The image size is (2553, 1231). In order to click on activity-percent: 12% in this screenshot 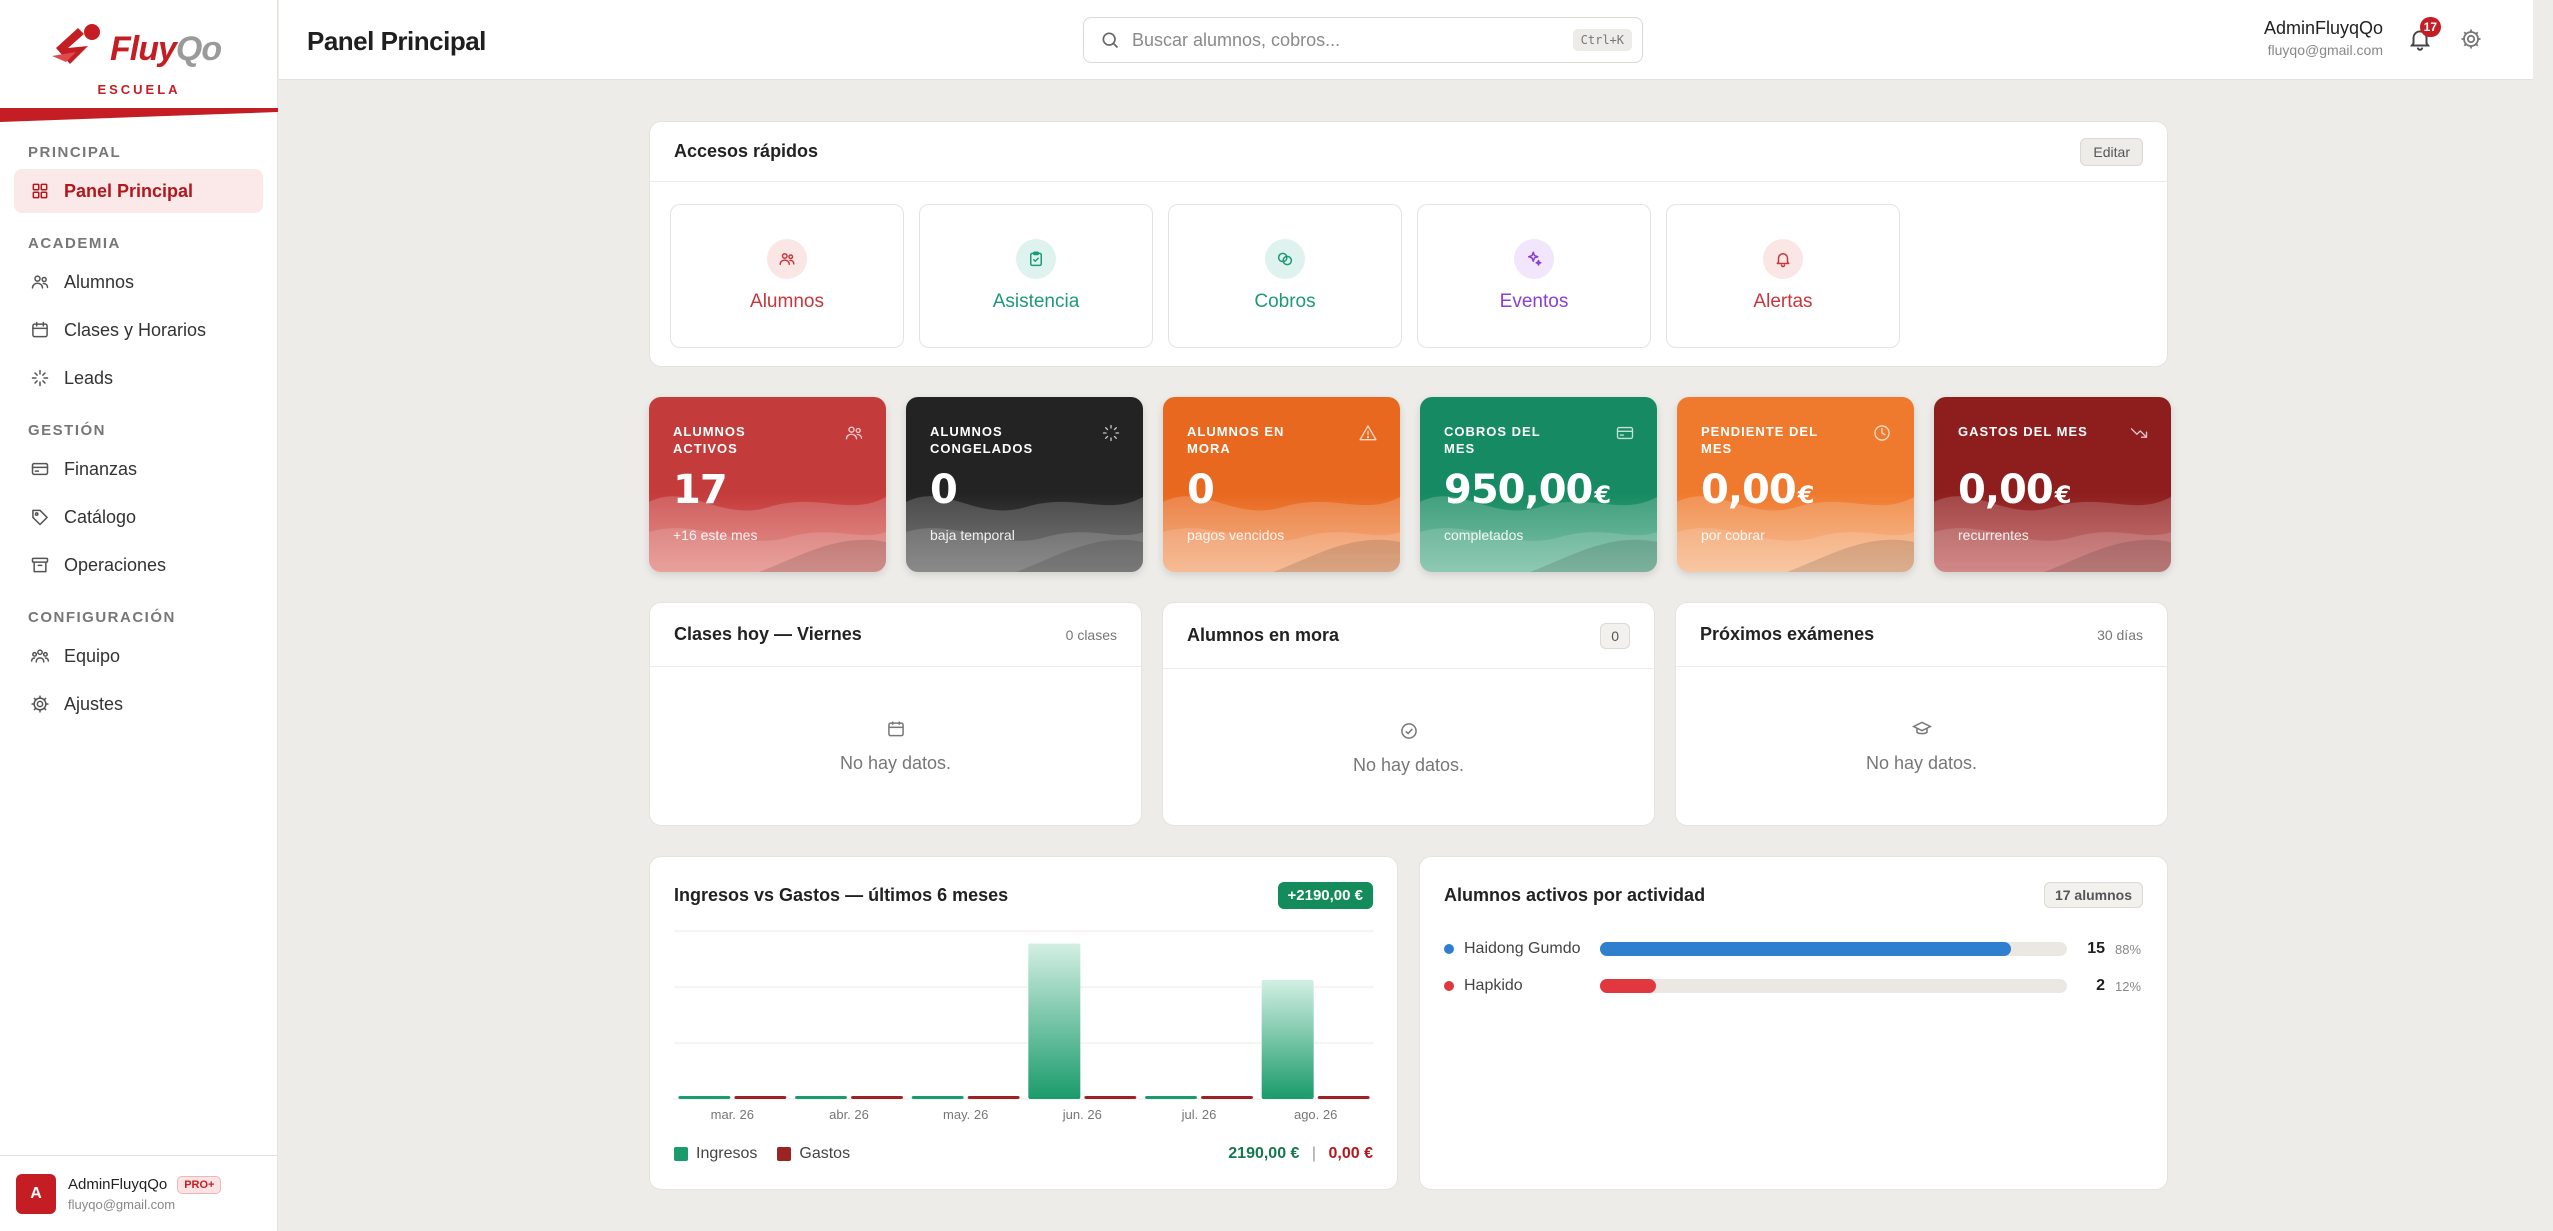, I will do `click(2128, 986)`.